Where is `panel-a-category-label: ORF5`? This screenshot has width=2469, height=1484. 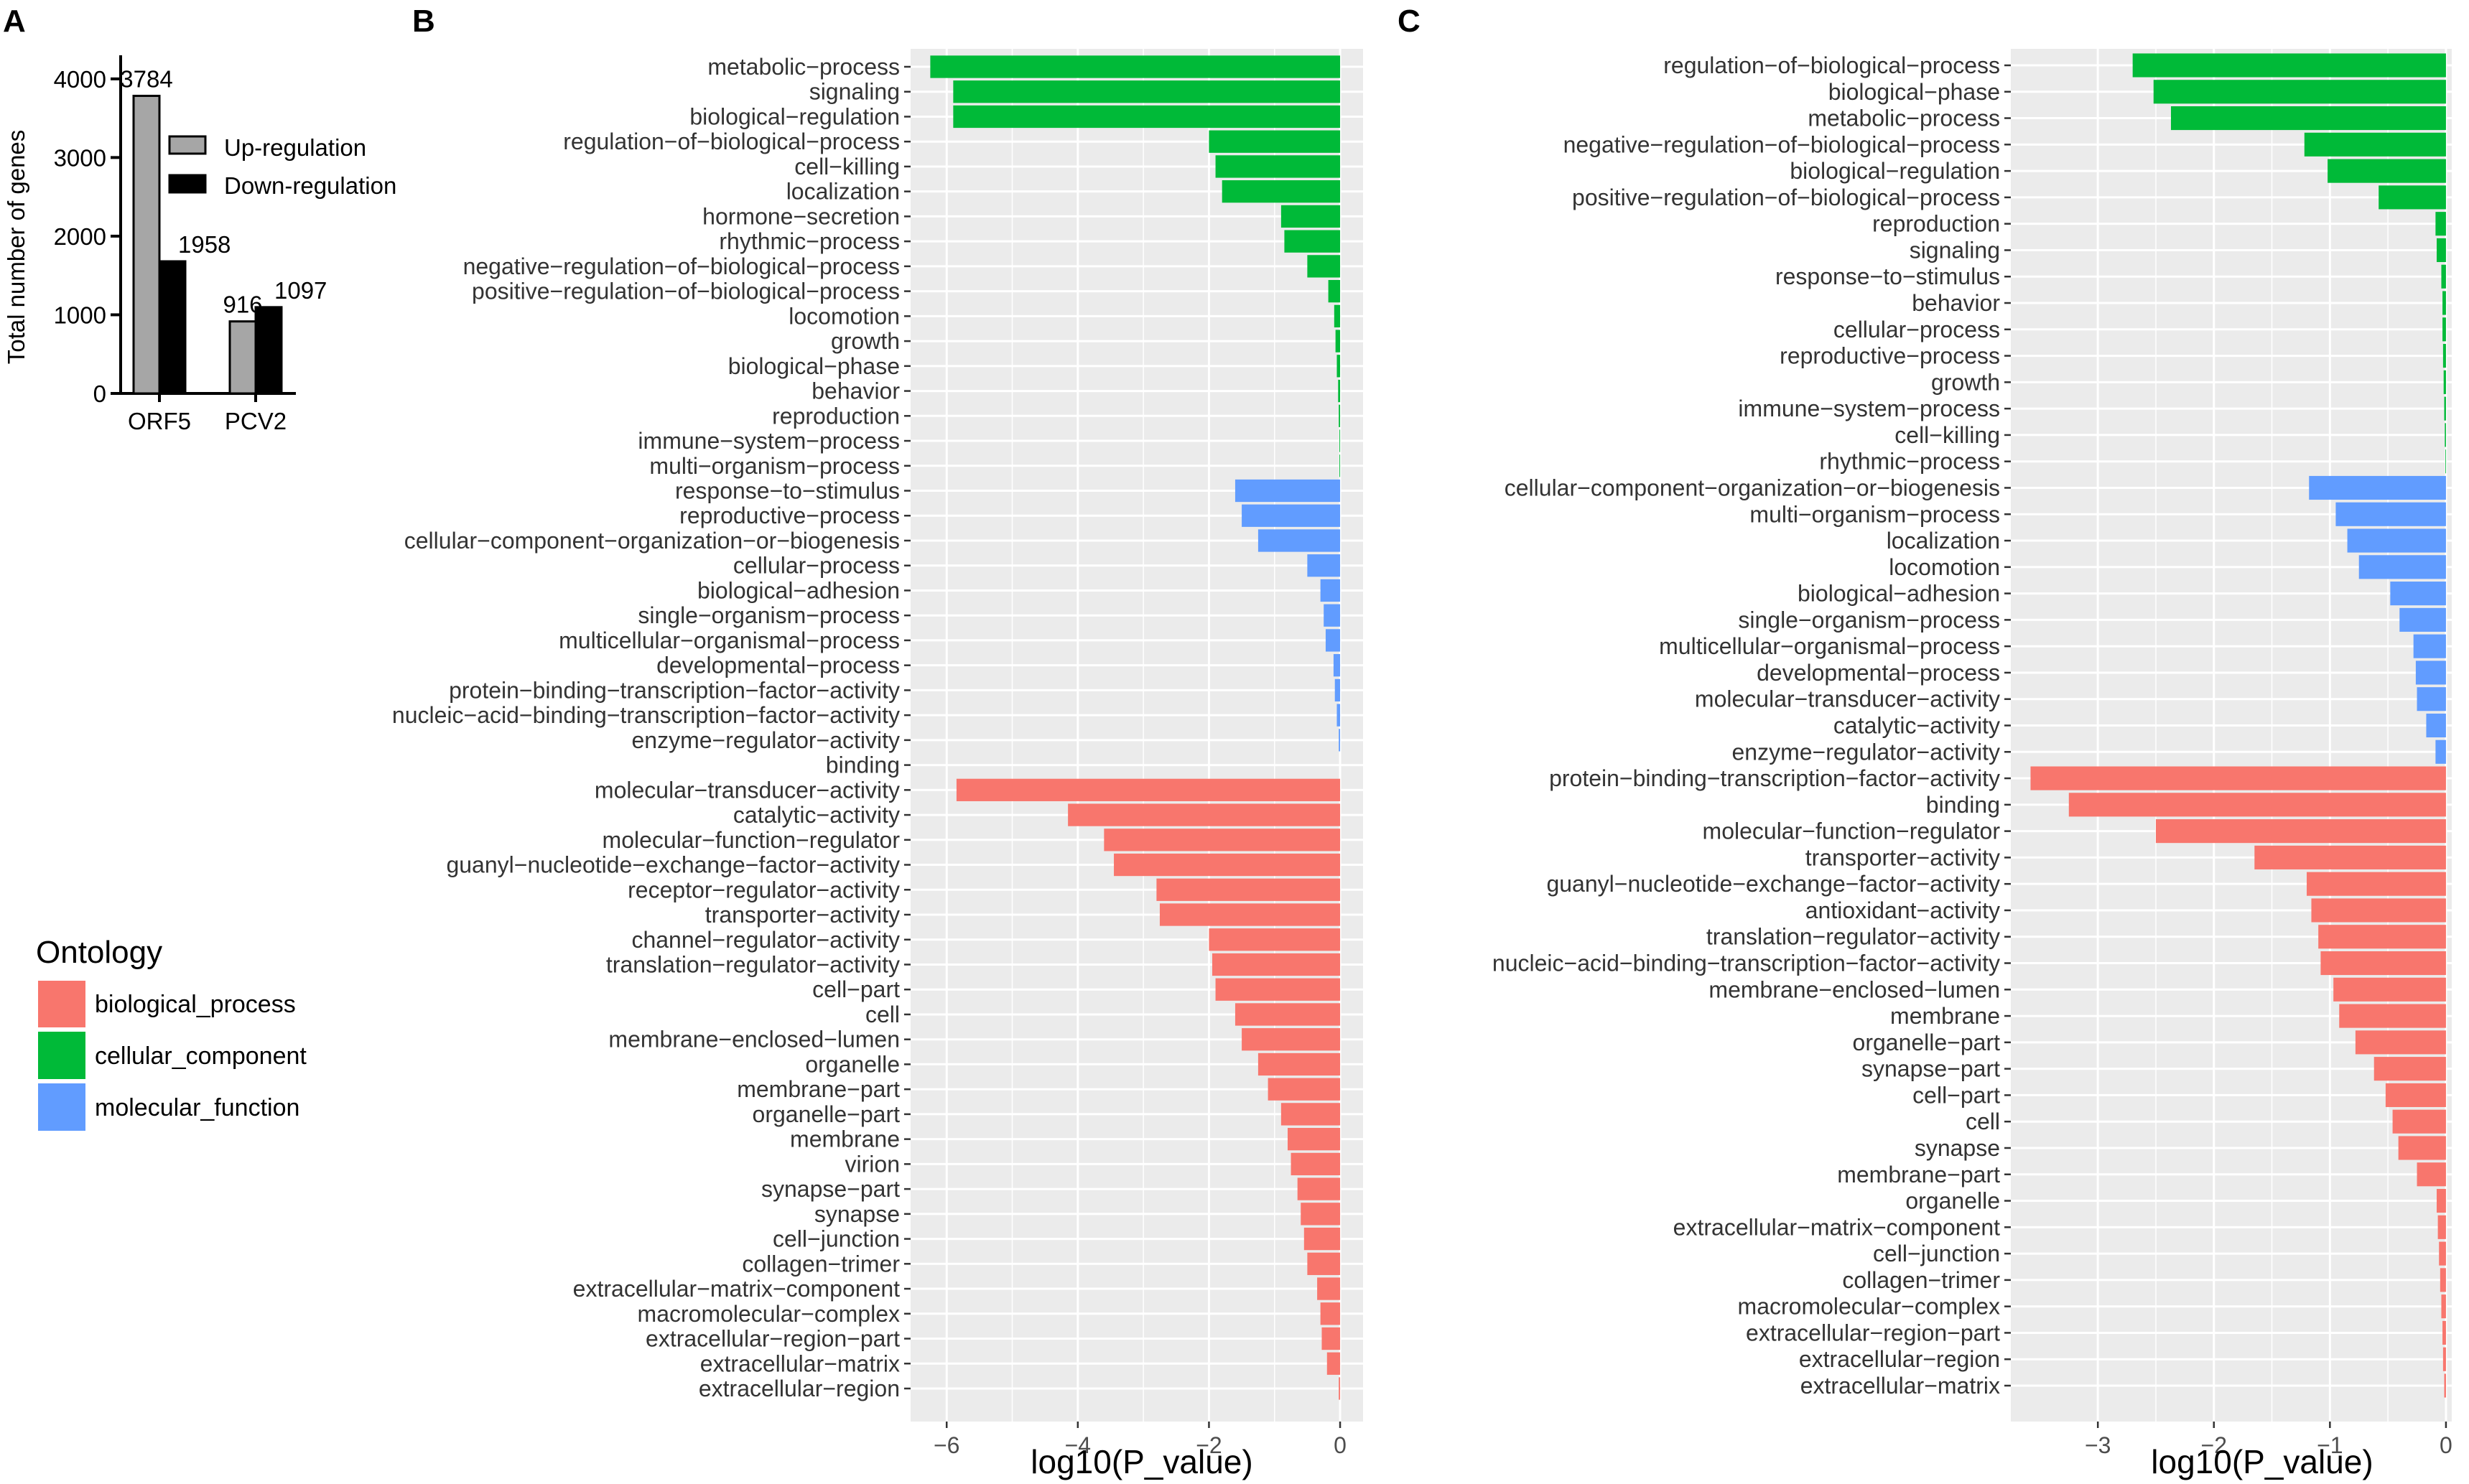
panel-a-category-label: ORF5 is located at coordinates (159, 421).